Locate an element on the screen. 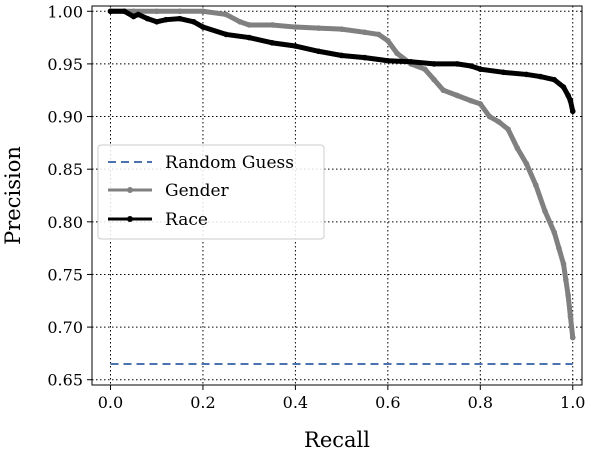 The image size is (591, 452). legend-box is located at coordinates (211, 192).